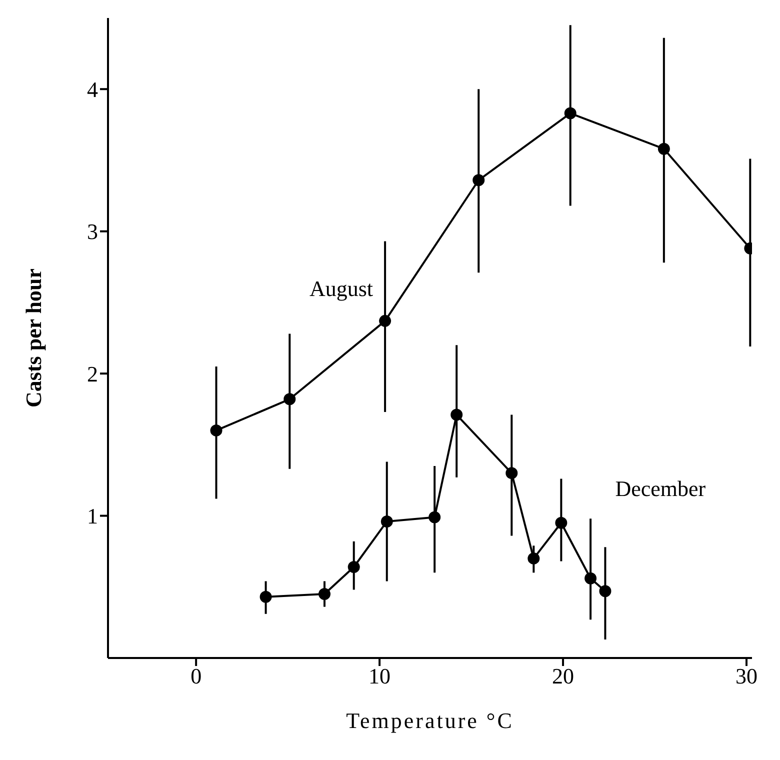 The width and height of the screenshot is (780, 760). Describe the element at coordinates (92, 231) in the screenshot. I see `y-tick-label: 3` at that location.